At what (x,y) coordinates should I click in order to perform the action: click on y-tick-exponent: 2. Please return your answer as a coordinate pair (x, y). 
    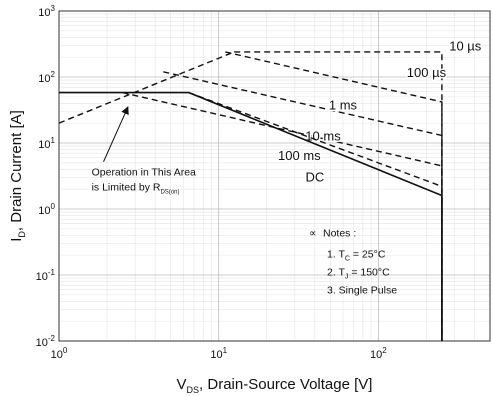
    Looking at the image, I should click on (53, 74).